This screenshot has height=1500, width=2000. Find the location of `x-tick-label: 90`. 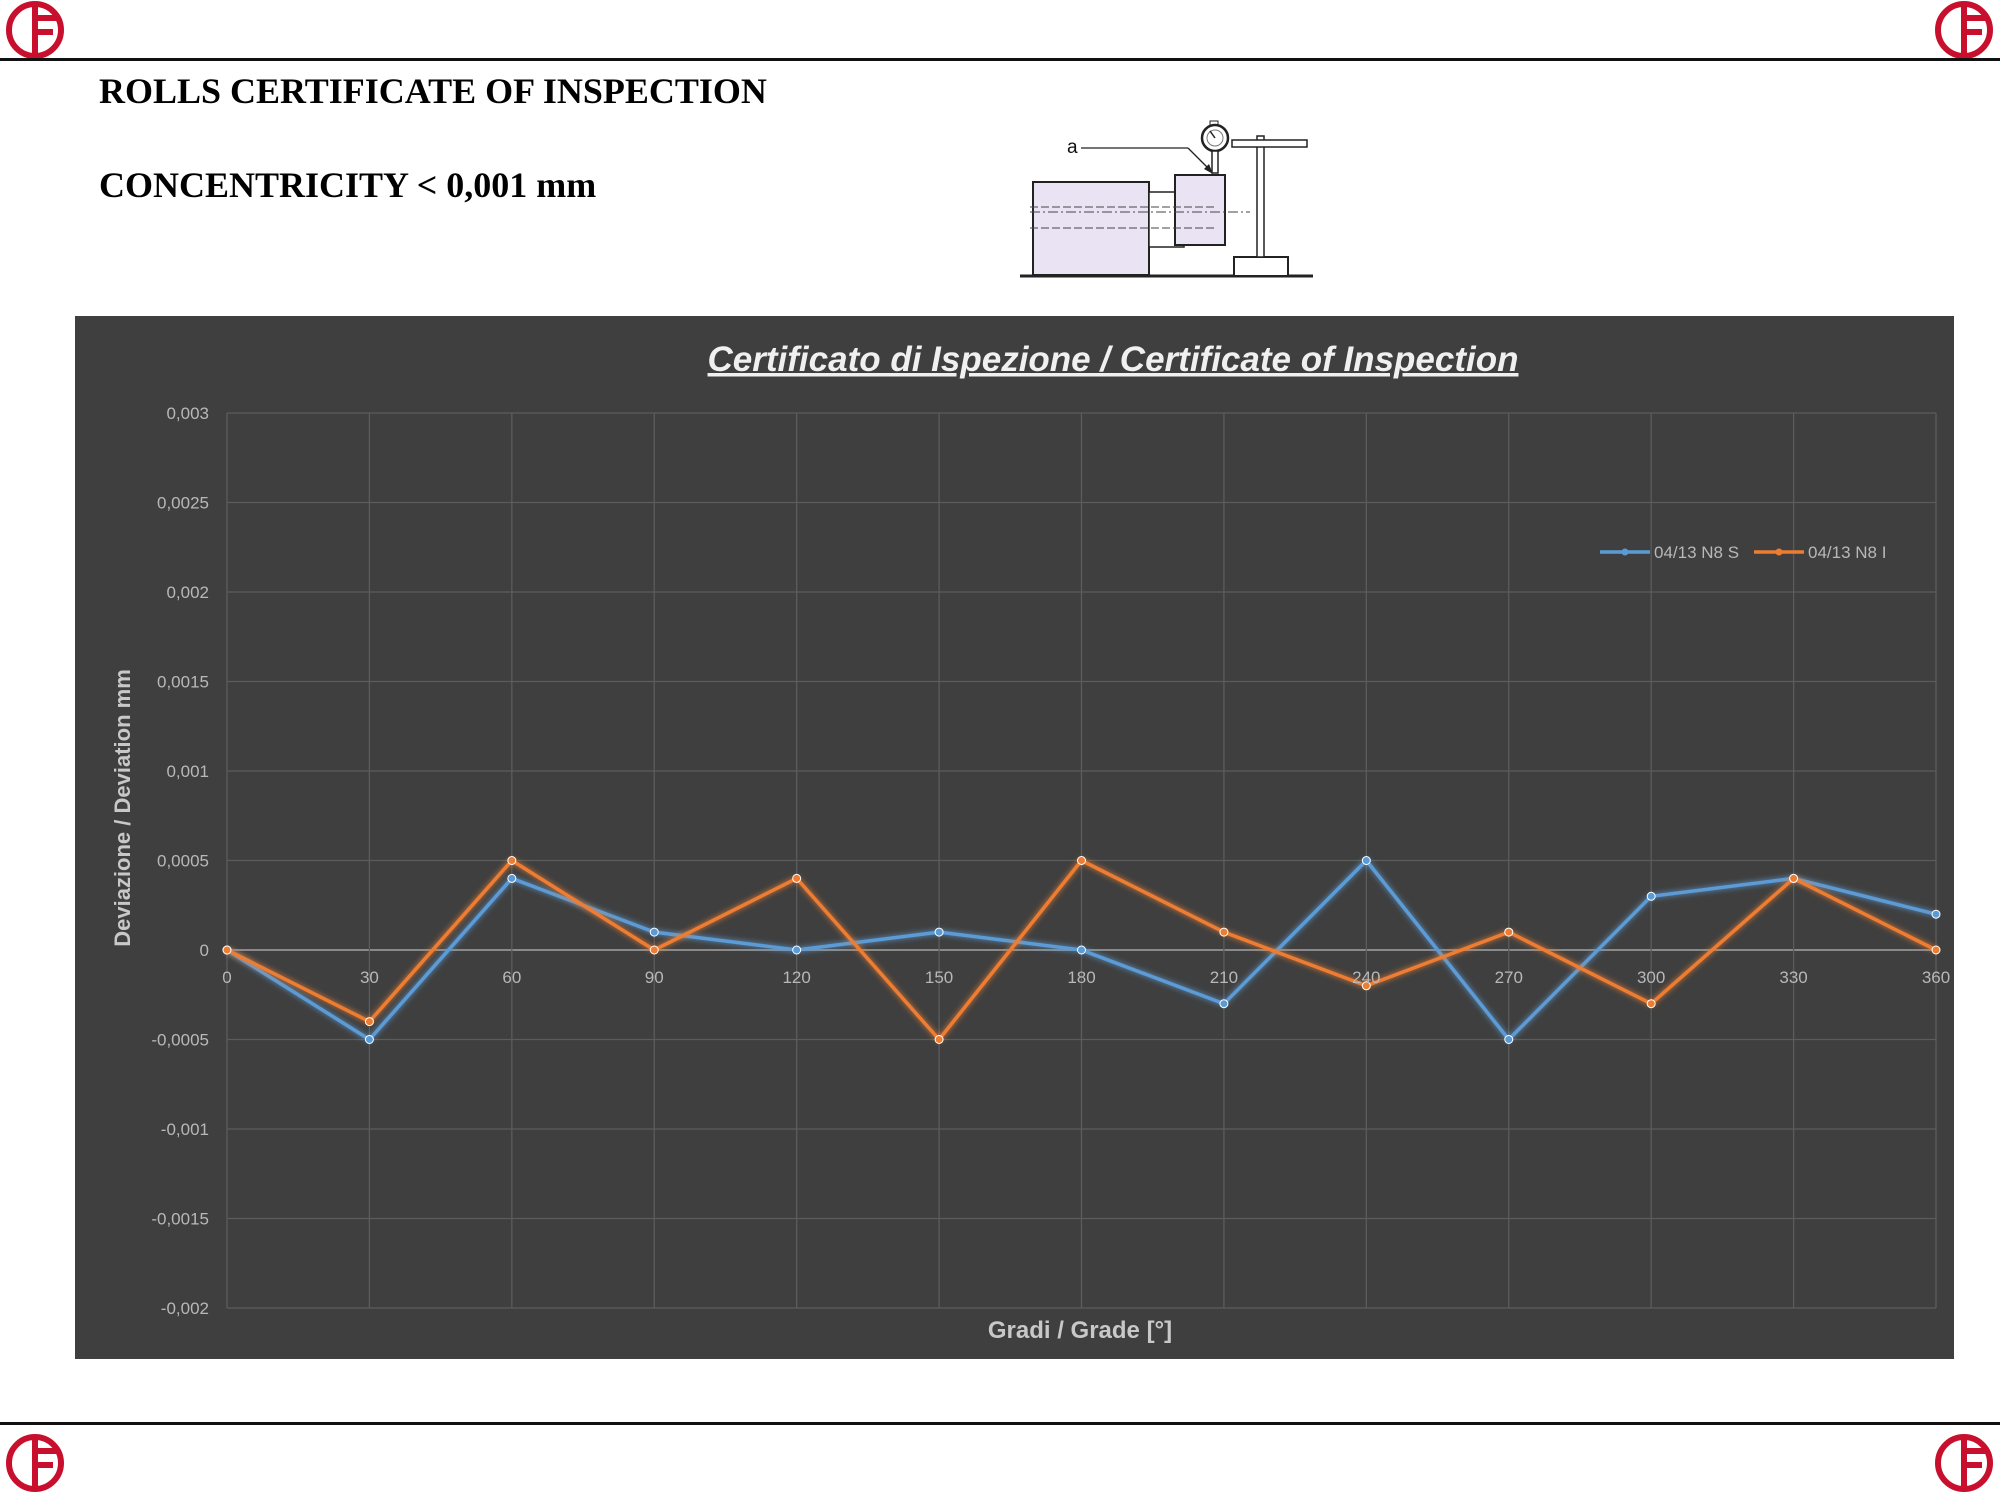

x-tick-label: 90 is located at coordinates (654, 977).